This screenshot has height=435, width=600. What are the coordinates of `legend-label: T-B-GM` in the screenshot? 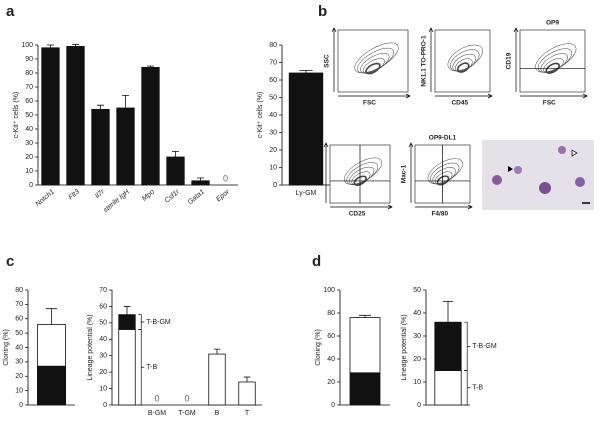 It's located at (484, 346).